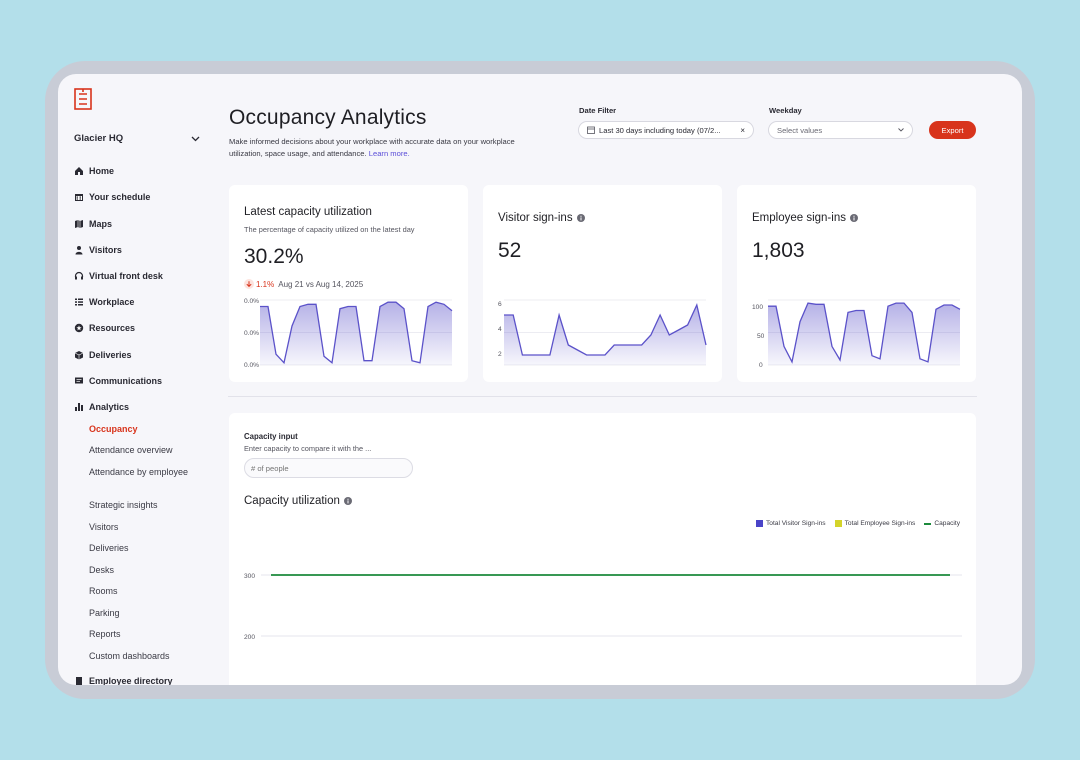 The width and height of the screenshot is (1080, 760). I want to click on sidebar-item-workplace: Workplace, so click(104, 302).